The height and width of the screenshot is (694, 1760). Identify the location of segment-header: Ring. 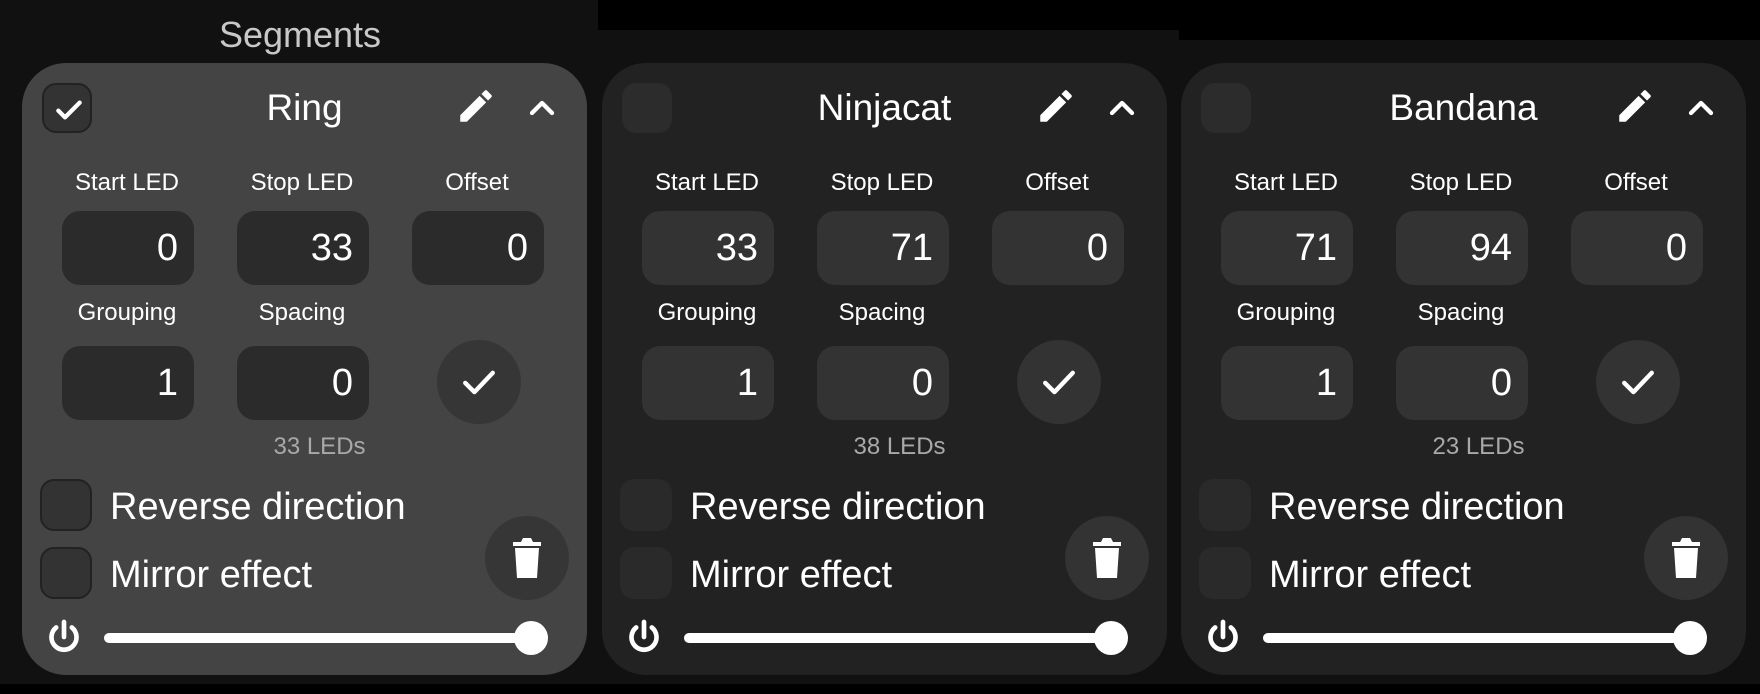
(304, 105).